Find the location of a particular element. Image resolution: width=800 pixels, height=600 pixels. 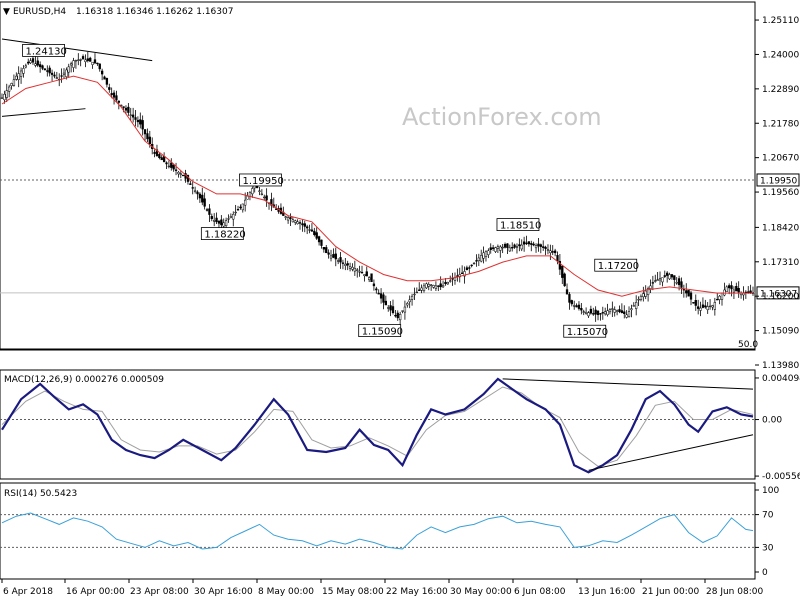

x-tick-label: 6 Apr 2018 is located at coordinates (28, 592).